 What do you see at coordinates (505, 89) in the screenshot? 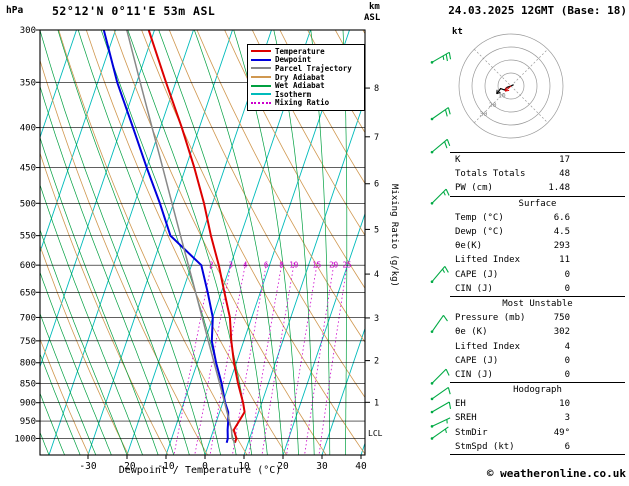
I see `hodo-arrowhead` at bounding box center [505, 89].